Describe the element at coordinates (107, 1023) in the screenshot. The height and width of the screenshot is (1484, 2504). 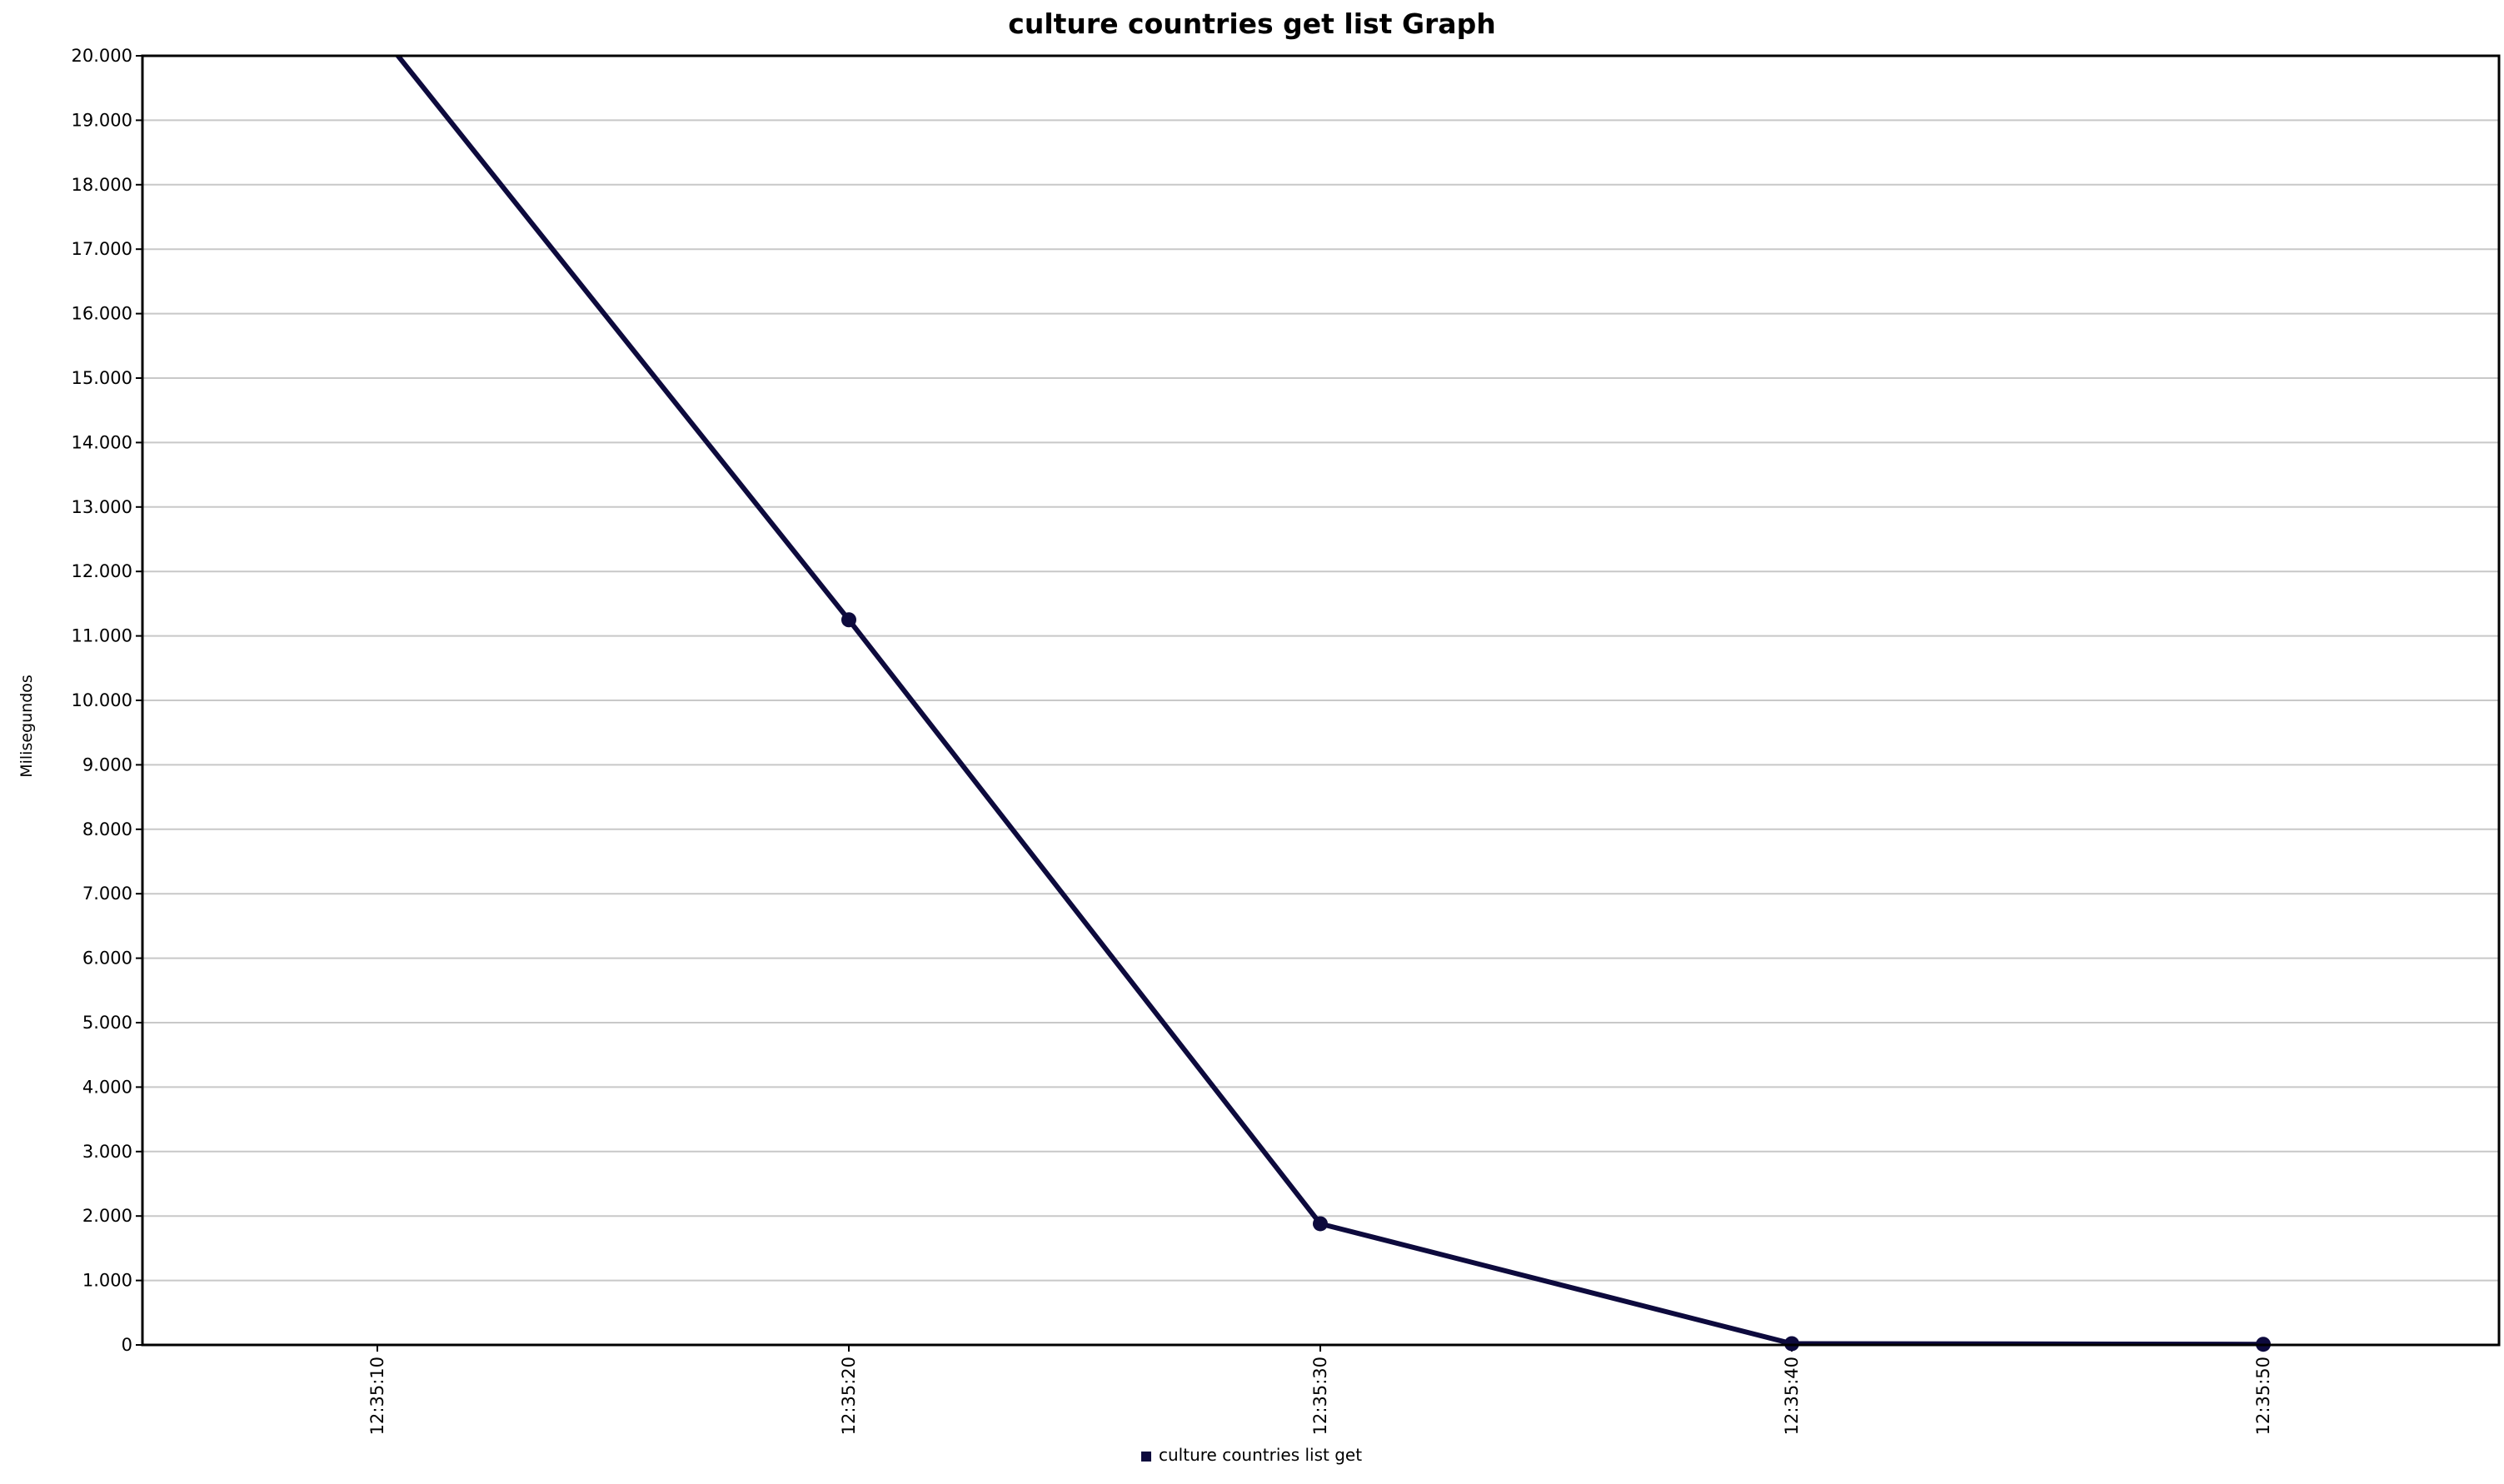
I see `y-tick-label: 5.000` at that location.